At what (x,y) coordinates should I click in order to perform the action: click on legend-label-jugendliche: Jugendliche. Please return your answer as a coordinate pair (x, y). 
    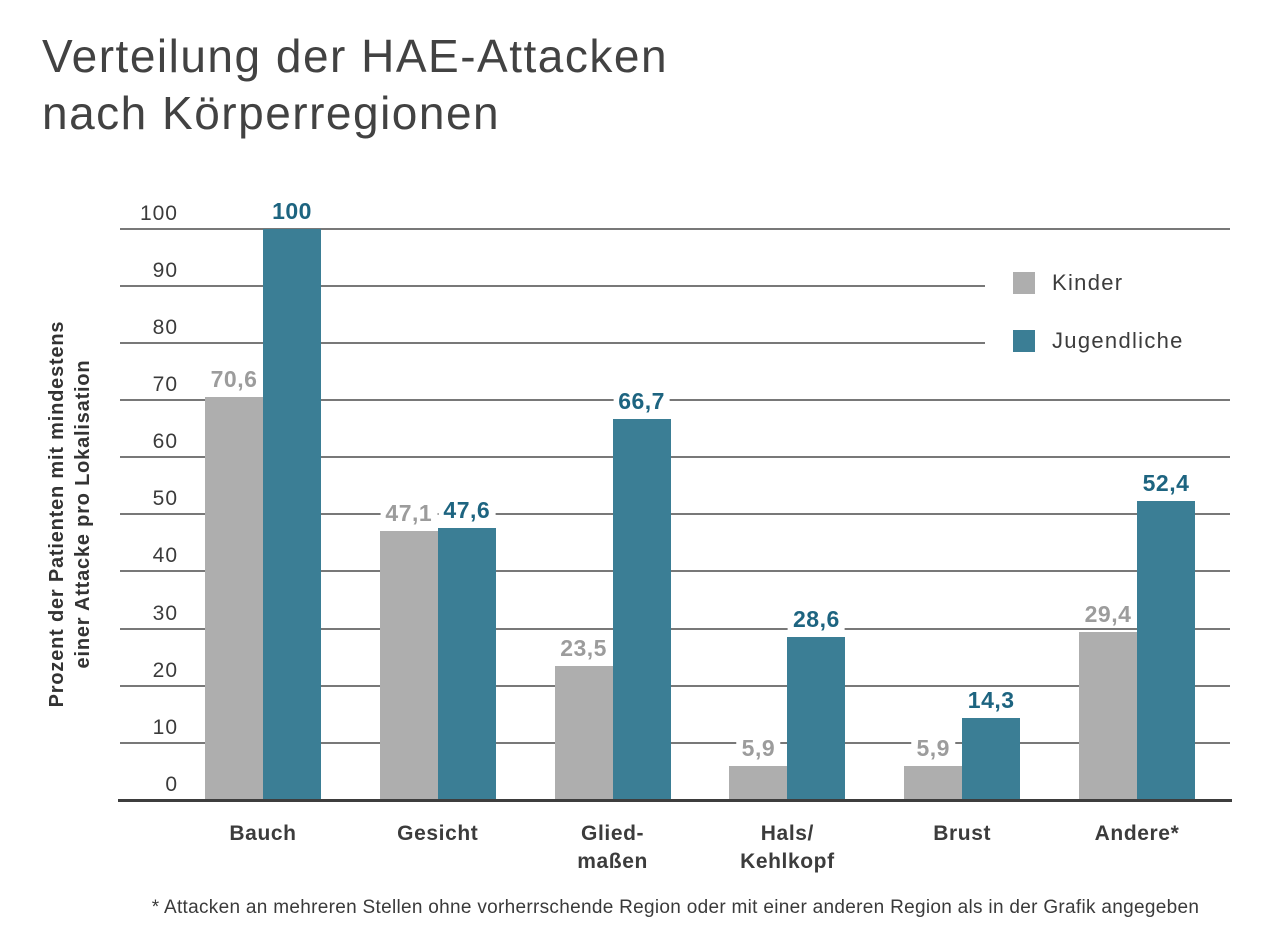
    Looking at the image, I should click on (1118, 340).